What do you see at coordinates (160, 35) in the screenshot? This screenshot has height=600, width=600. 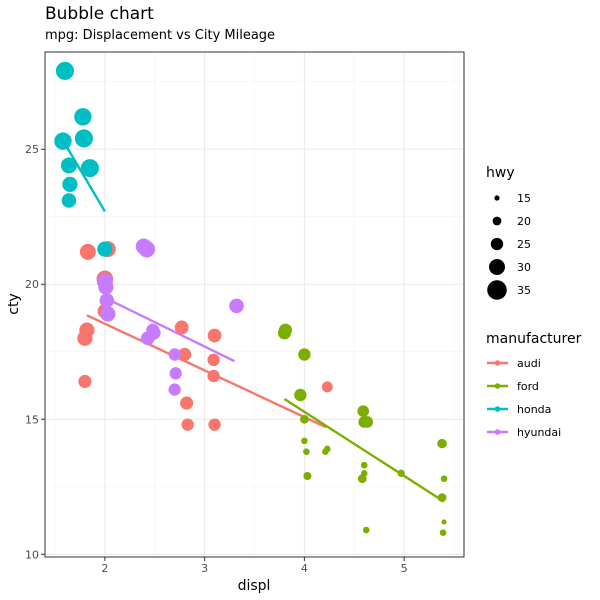 I see `chart-subtitle: mpg: Displacement vs City Mileage` at bounding box center [160, 35].